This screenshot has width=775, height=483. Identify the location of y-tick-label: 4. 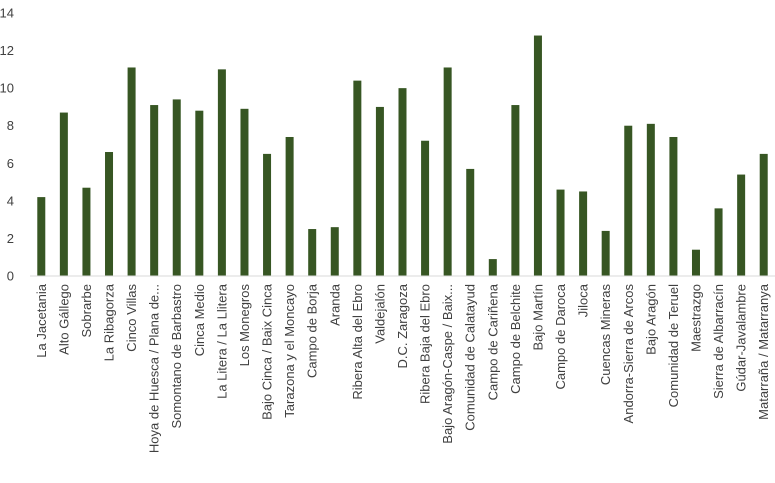
(10, 200).